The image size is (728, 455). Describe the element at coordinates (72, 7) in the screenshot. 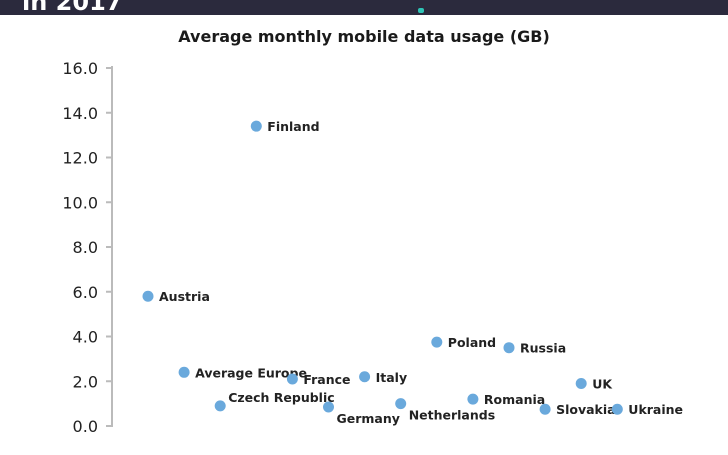

I see `header-title: in 2017` at that location.